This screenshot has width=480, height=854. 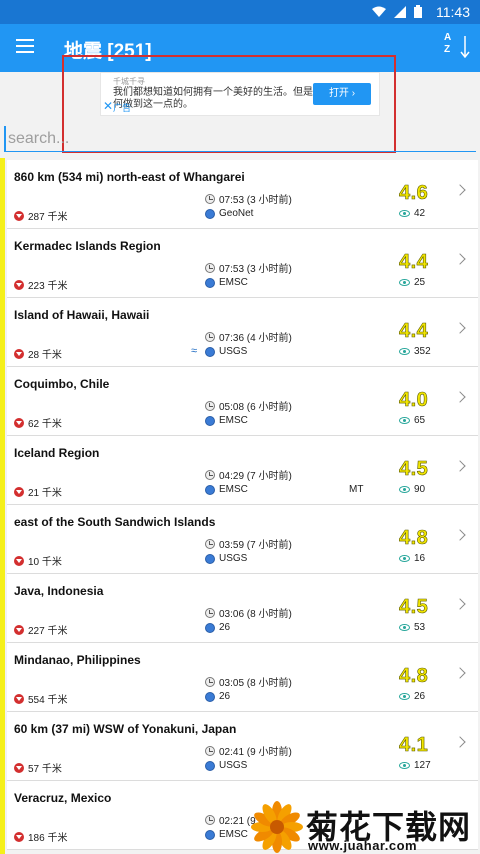 What do you see at coordinates (248, 336) in the screenshot?
I see `quake-time: 07:36 (4 小时前)` at bounding box center [248, 336].